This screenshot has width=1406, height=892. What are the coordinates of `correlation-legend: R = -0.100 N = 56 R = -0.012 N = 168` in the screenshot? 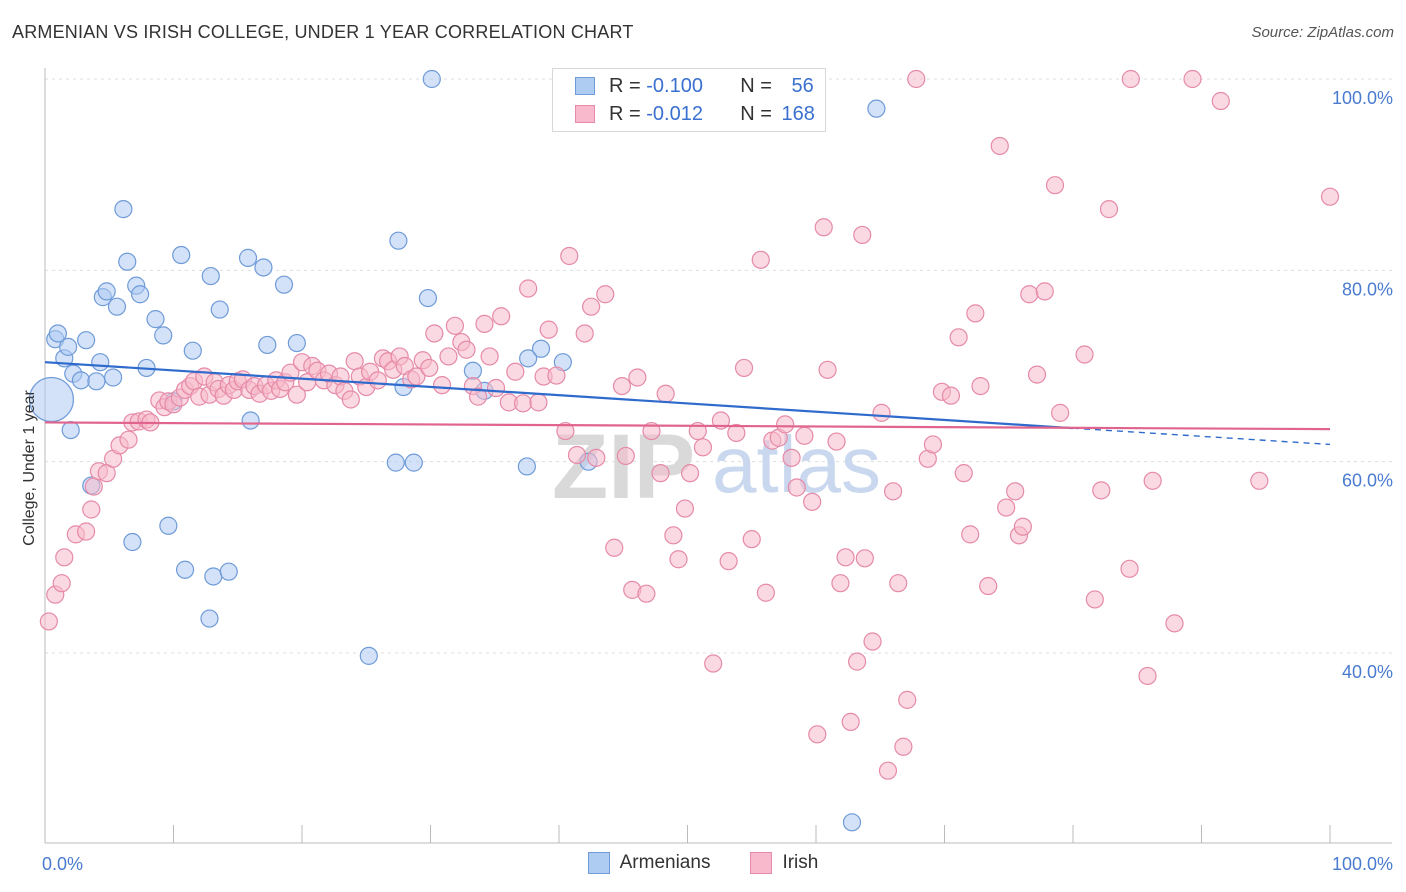 It's located at (689, 100).